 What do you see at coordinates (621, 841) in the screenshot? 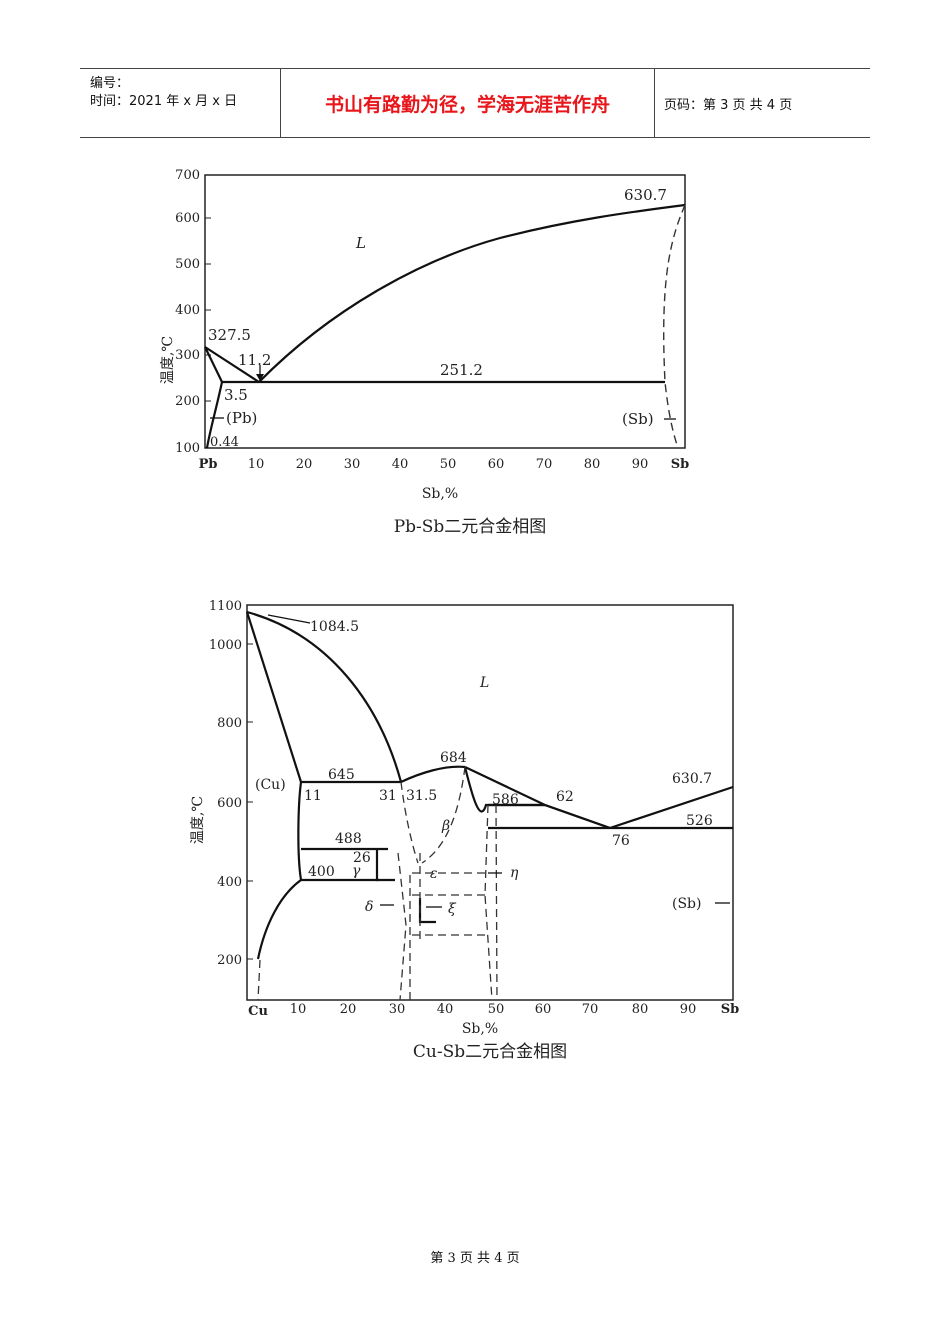
I see `cusb-c76: 76` at bounding box center [621, 841].